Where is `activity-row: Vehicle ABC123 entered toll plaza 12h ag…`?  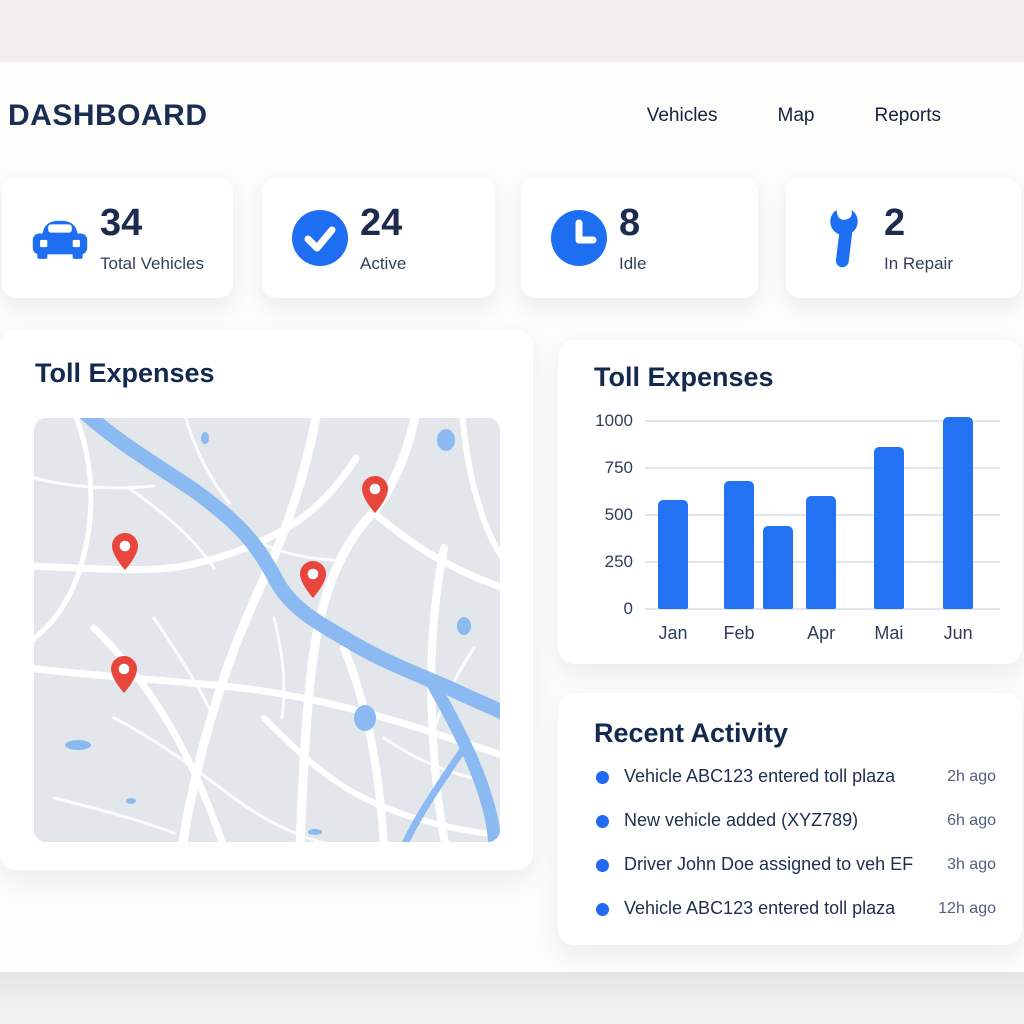 activity-row: Vehicle ABC123 entered toll plaza 12h ag… is located at coordinates (790, 909).